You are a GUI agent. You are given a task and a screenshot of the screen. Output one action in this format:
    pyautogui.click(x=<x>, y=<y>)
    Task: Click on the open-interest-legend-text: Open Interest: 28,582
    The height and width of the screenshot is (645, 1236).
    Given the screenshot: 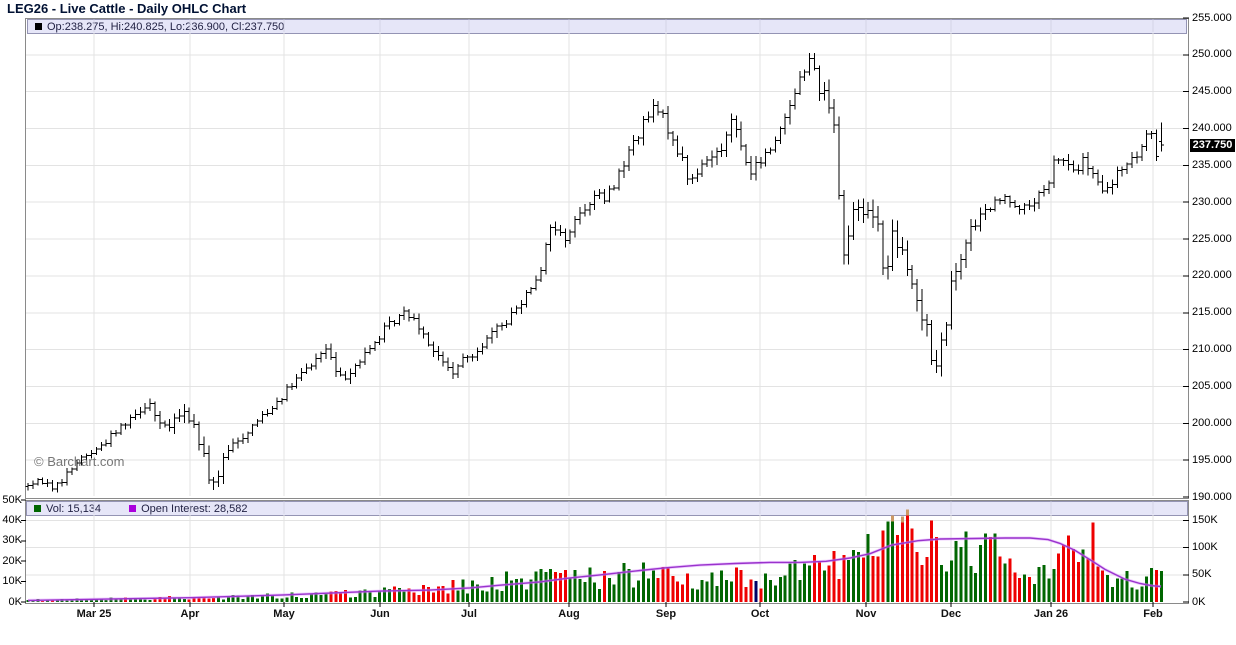 What is the action you would take?
    pyautogui.click(x=194, y=508)
    